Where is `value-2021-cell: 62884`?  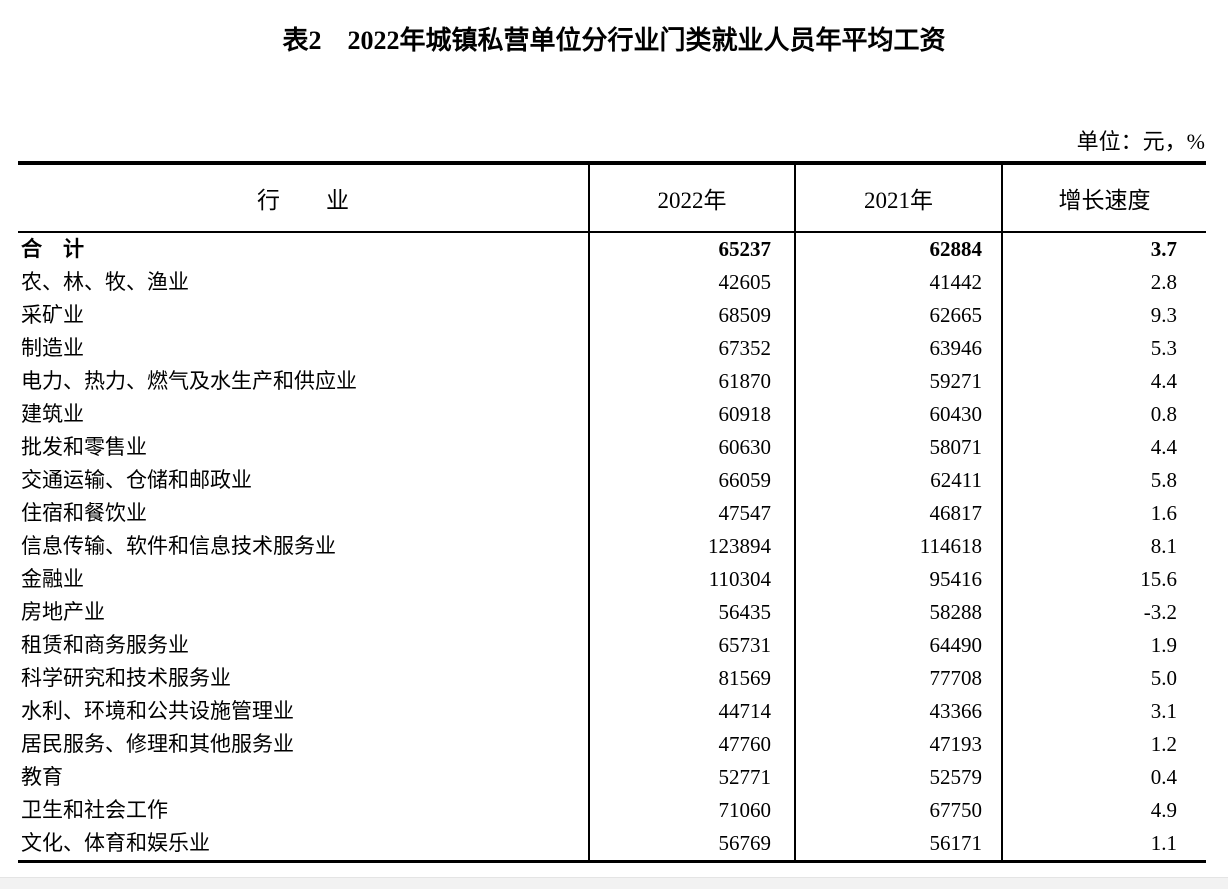
value-2021-cell: 62884 is located at coordinates (897, 249).